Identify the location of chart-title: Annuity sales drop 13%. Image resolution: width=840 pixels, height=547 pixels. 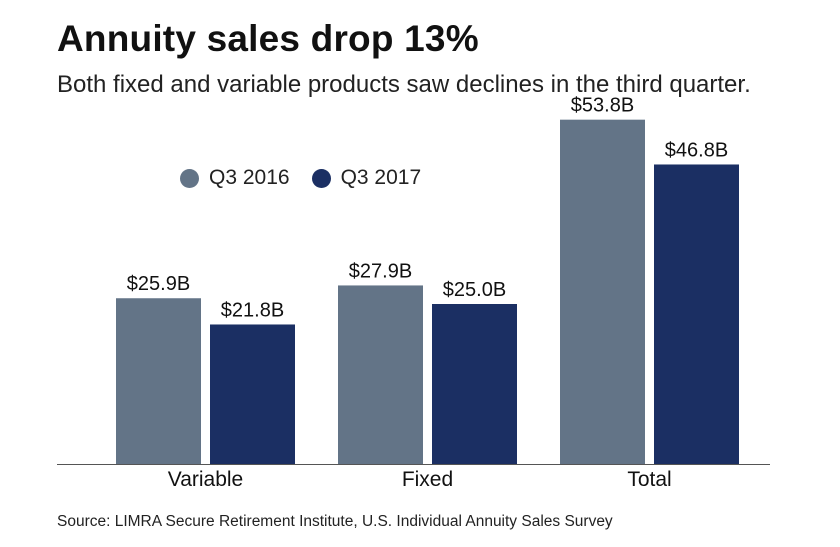
(268, 38).